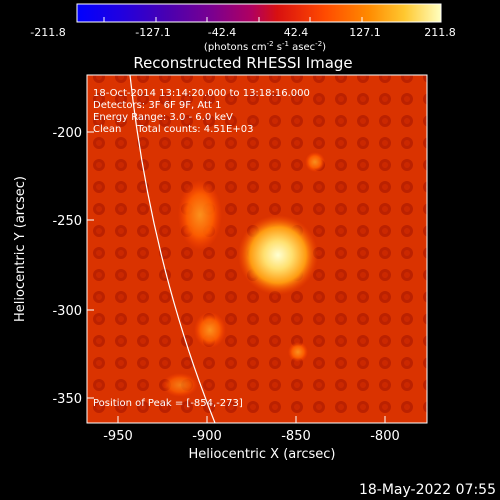 The width and height of the screenshot is (500, 500). What do you see at coordinates (163, 117) in the screenshot?
I see `info-energy: Energy Range: 3.0 - 6.0 keV` at bounding box center [163, 117].